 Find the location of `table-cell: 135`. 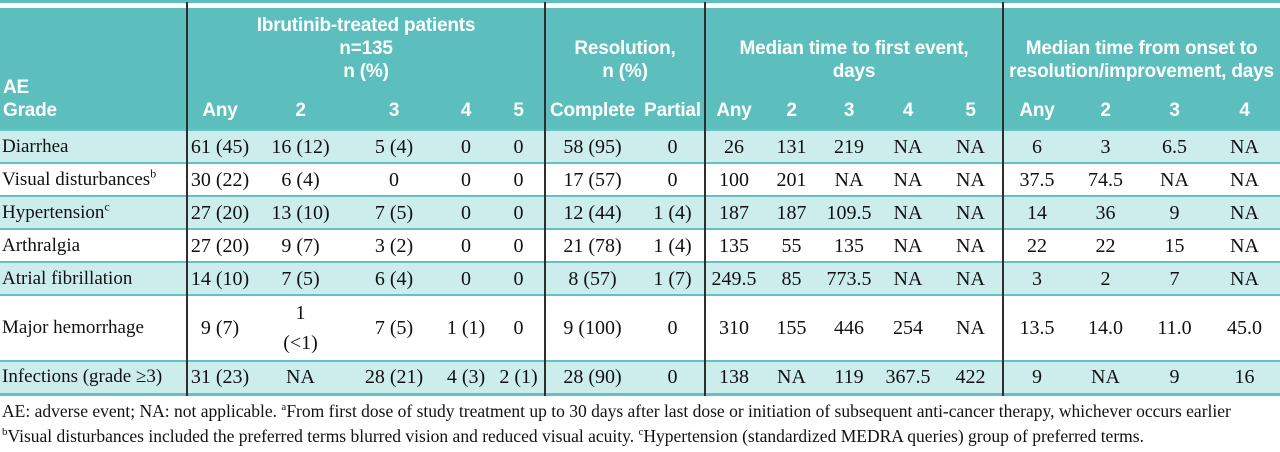

table-cell: 135 is located at coordinates (849, 245).